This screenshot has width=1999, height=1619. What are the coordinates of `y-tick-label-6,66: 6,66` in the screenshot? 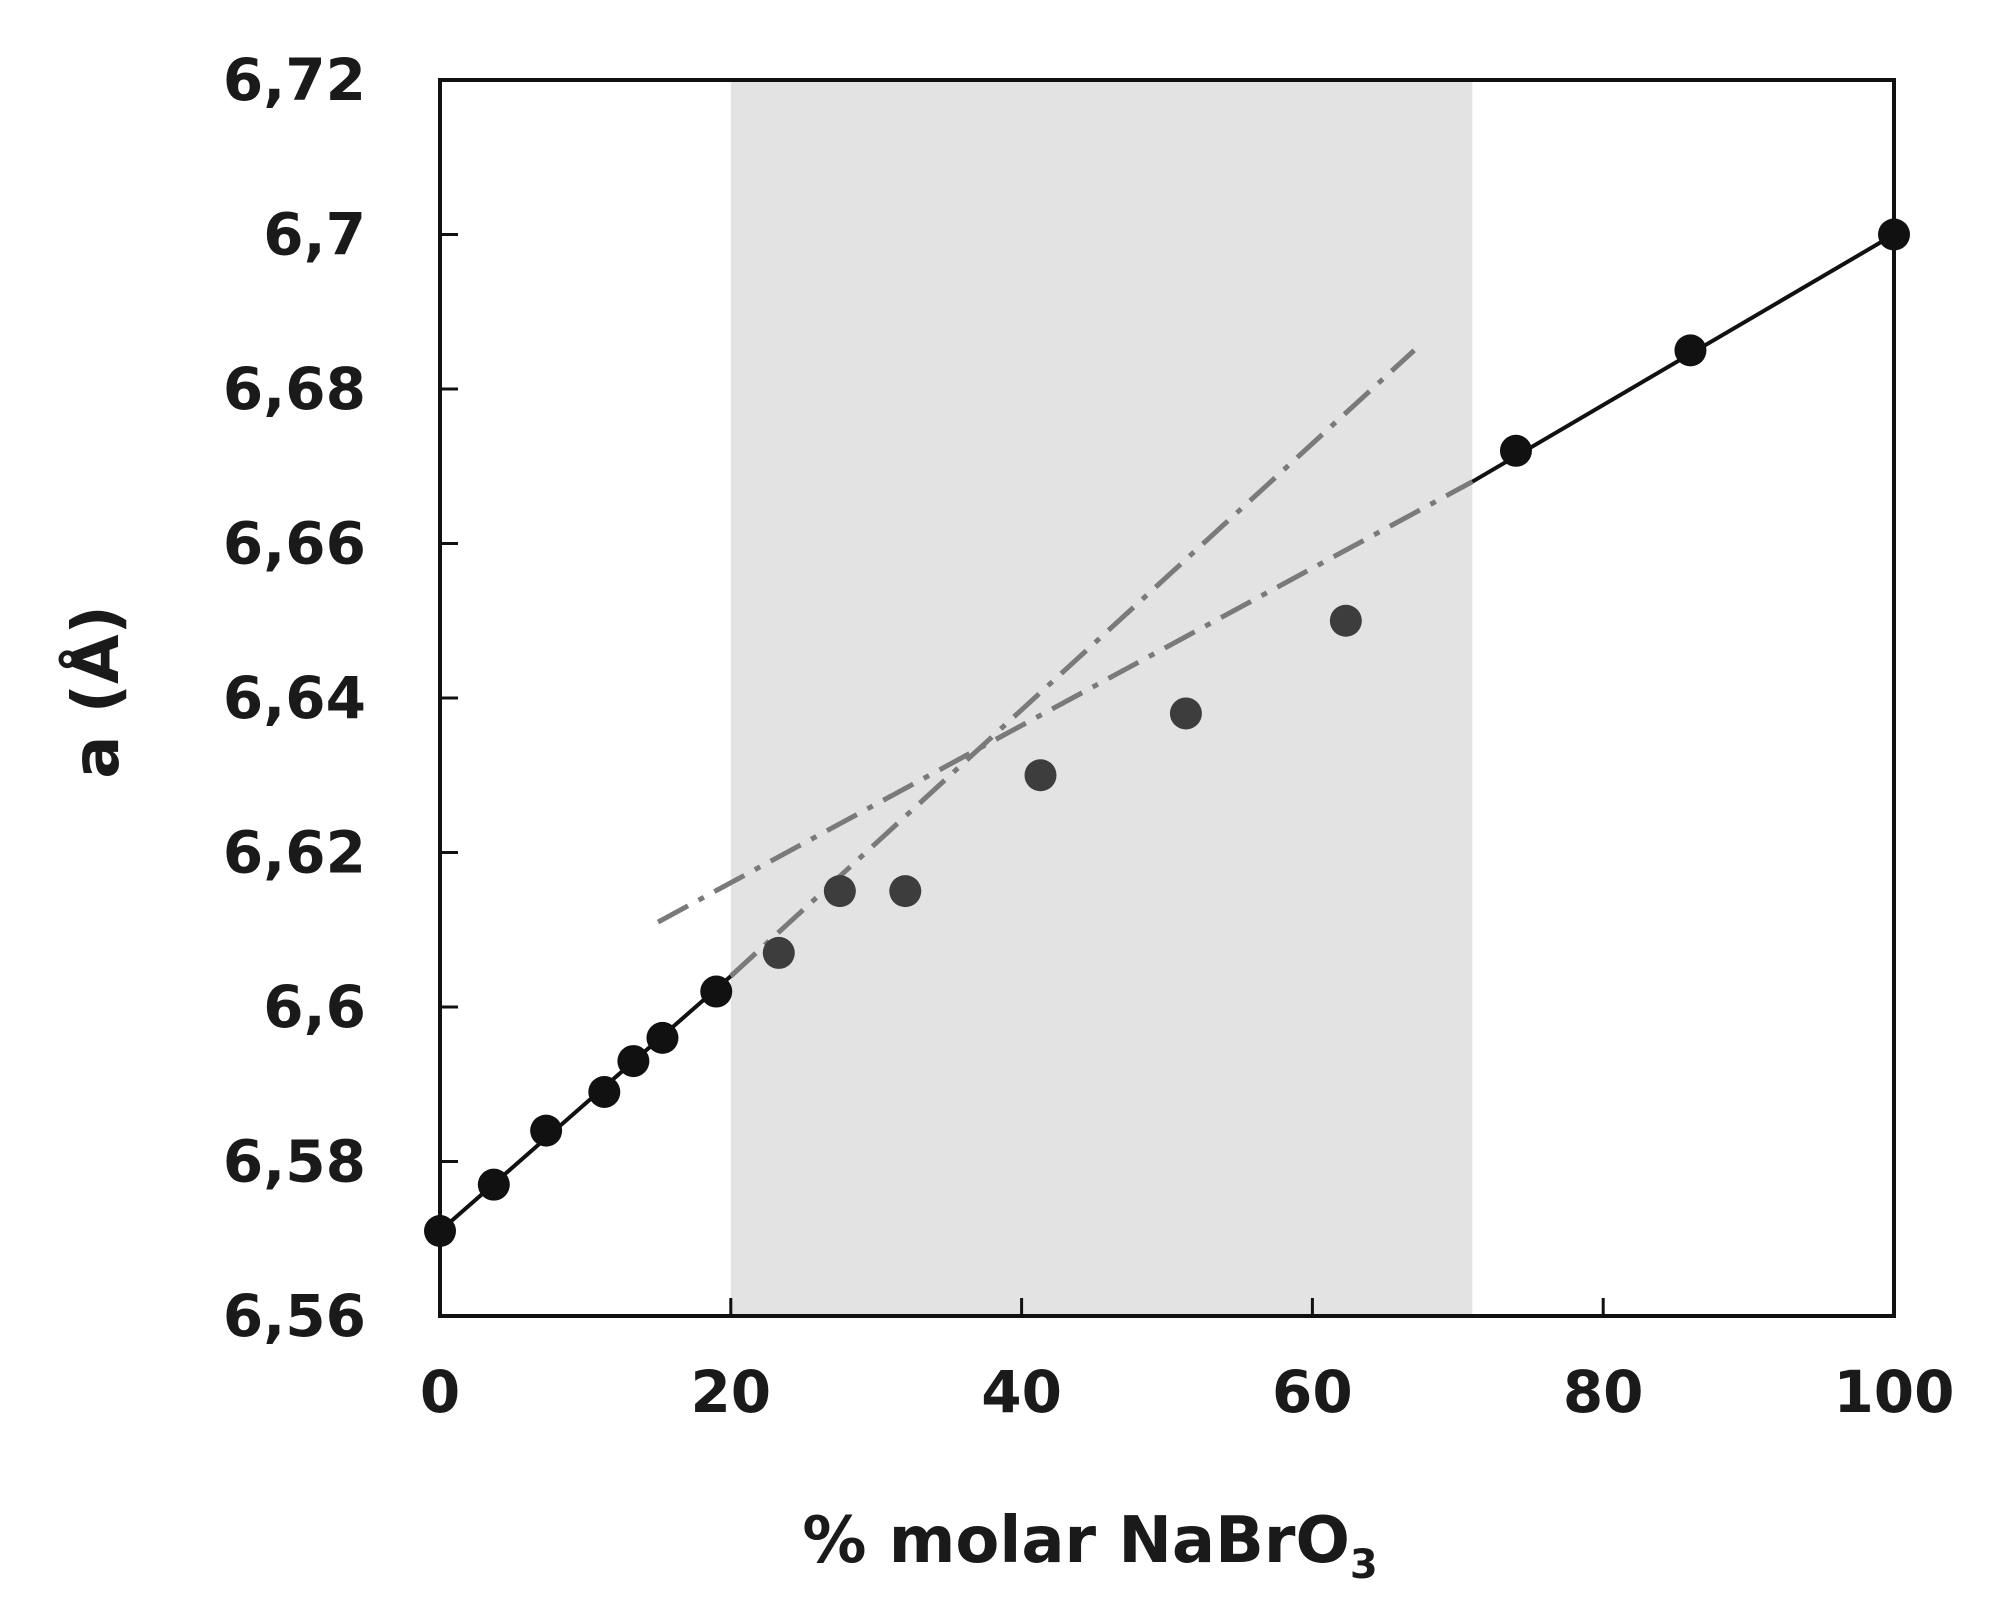 It's located at (294, 544).